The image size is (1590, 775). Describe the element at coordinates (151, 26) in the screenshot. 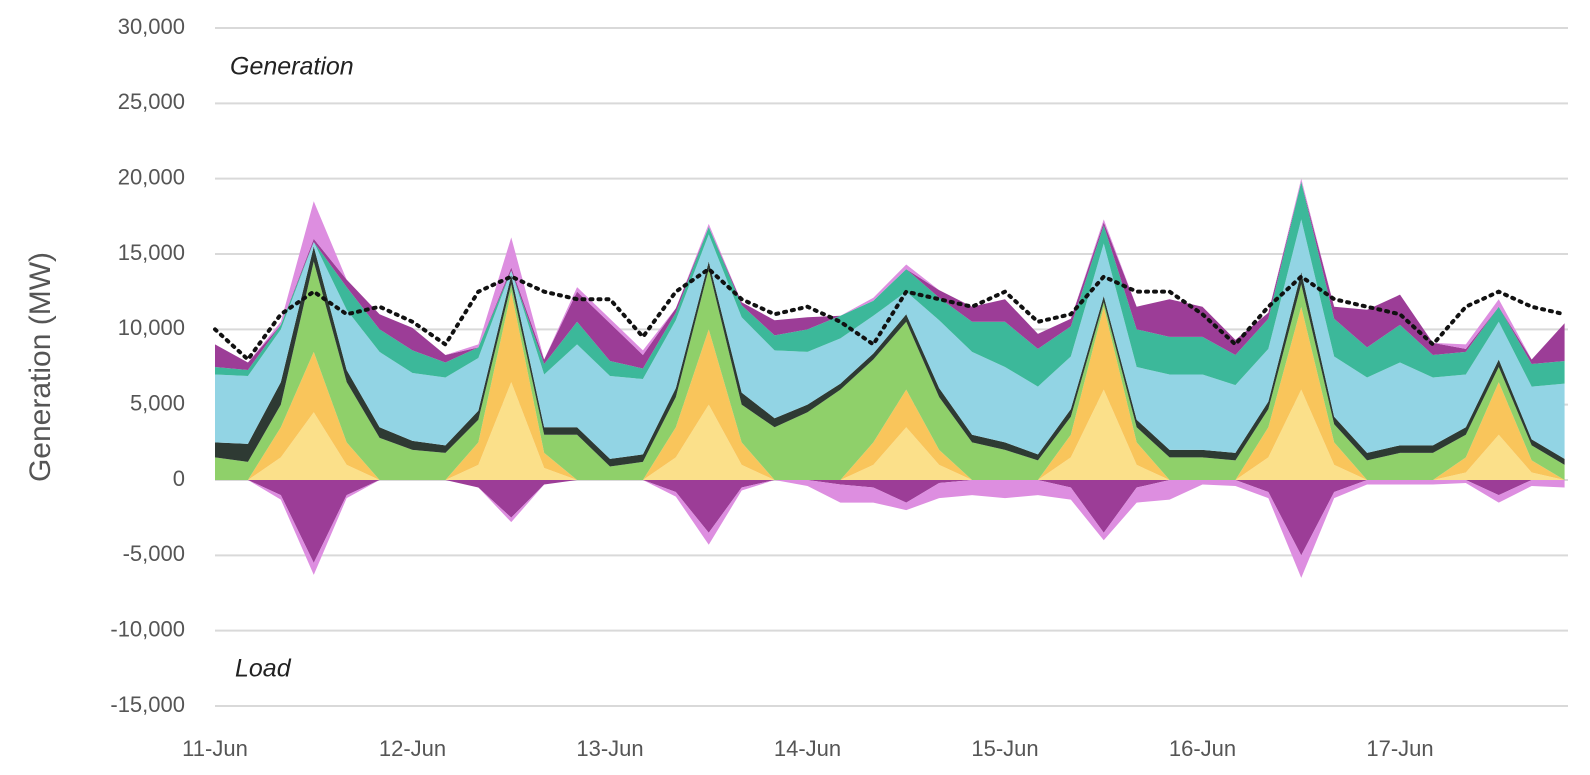

I see `y-tick-label: 30,000` at that location.